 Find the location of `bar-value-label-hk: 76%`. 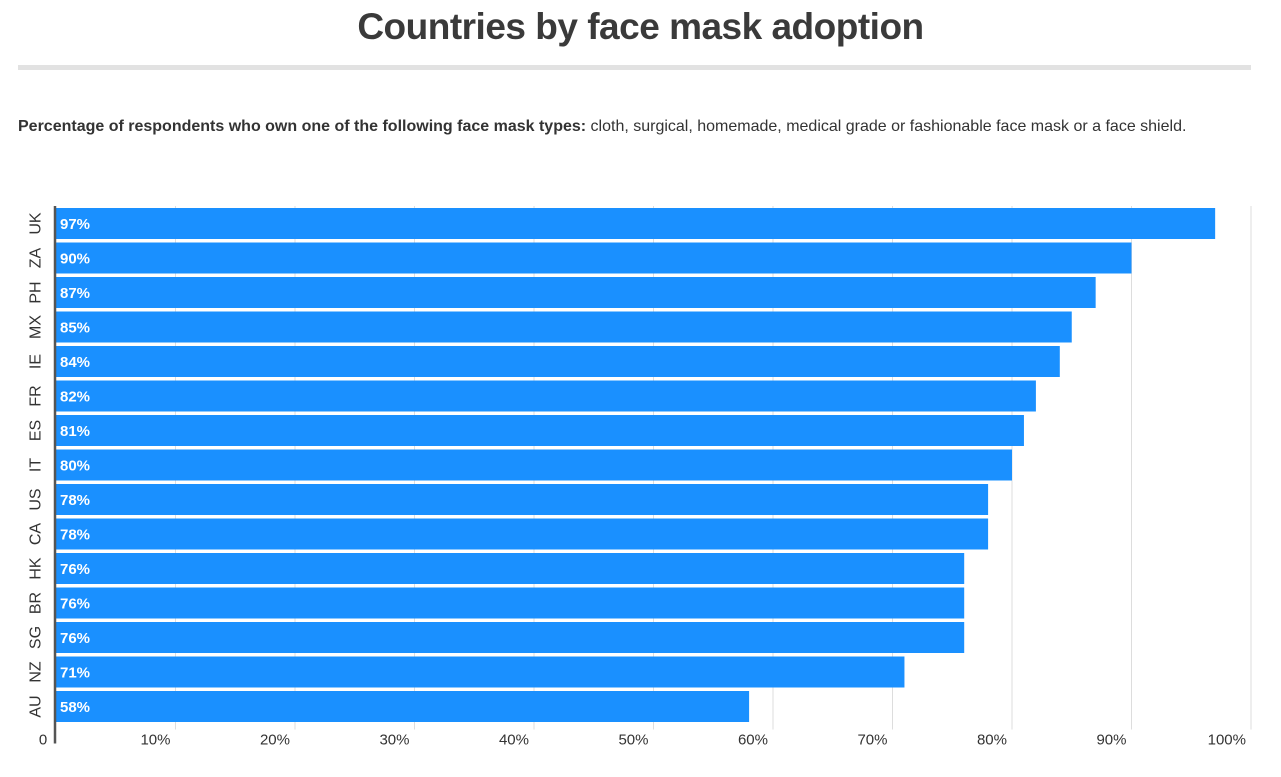

bar-value-label-hk: 76% is located at coordinates (75, 569).